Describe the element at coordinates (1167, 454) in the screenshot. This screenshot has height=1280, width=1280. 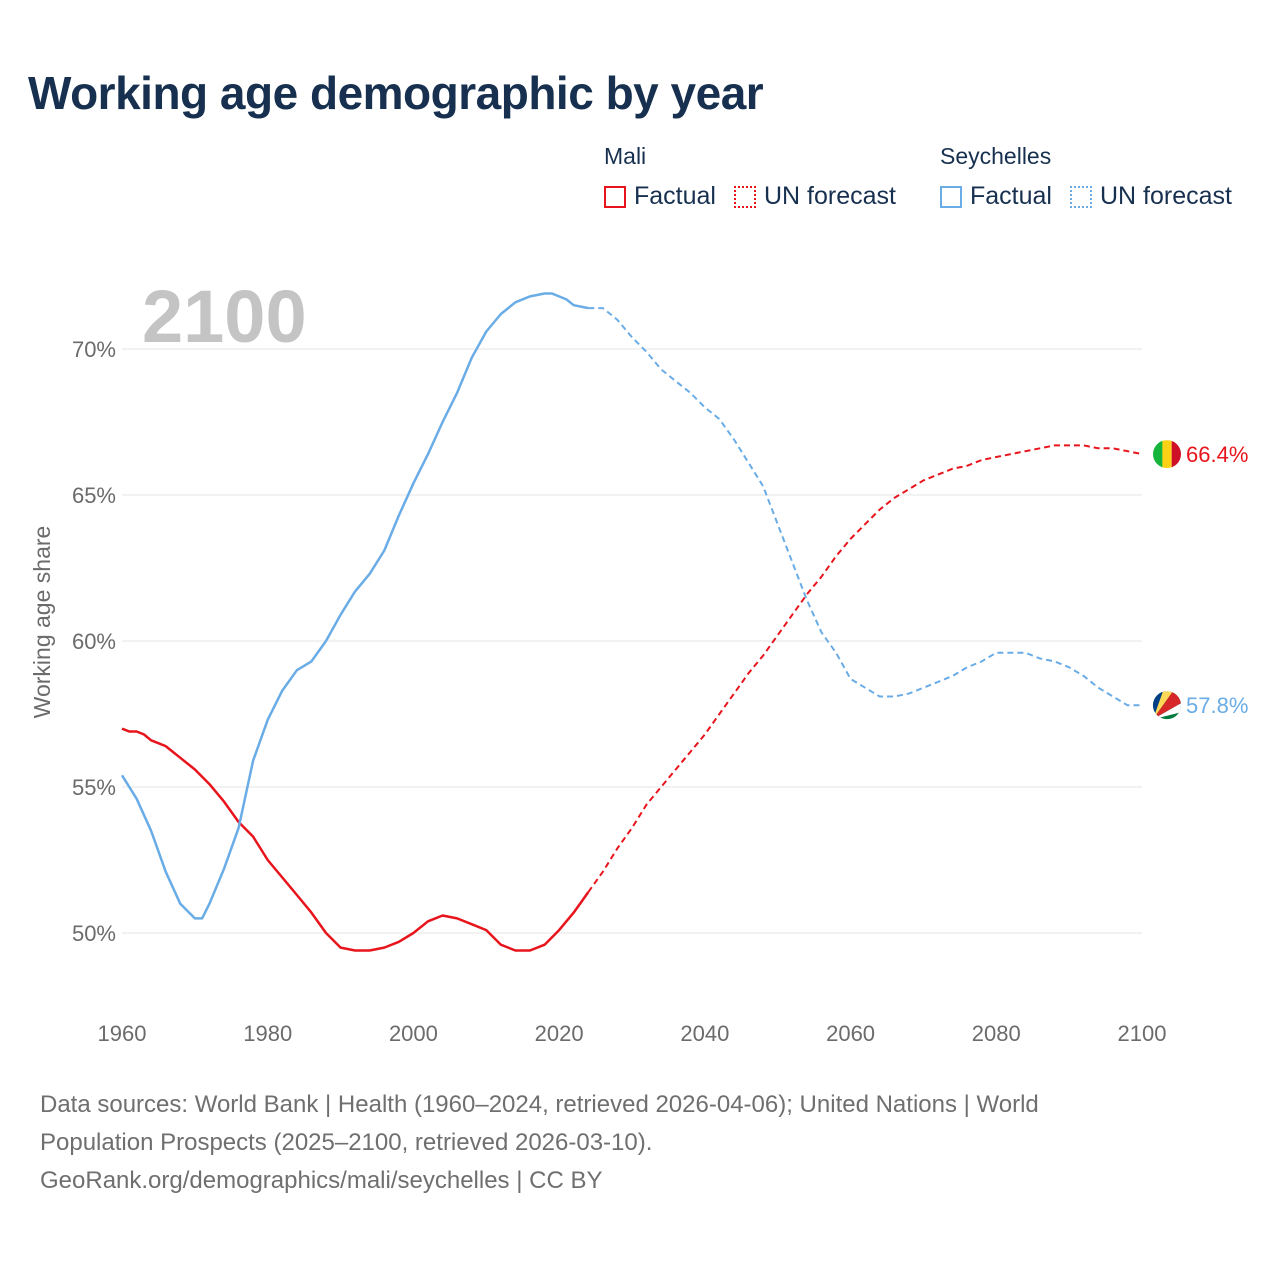
I see `mali-flag-icon` at that location.